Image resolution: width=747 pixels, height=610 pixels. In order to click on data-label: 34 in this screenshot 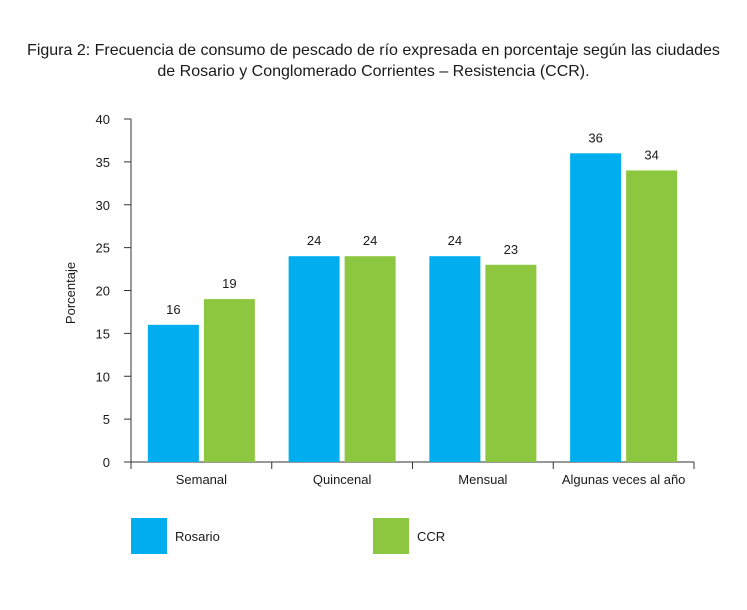, I will do `click(651, 154)`.